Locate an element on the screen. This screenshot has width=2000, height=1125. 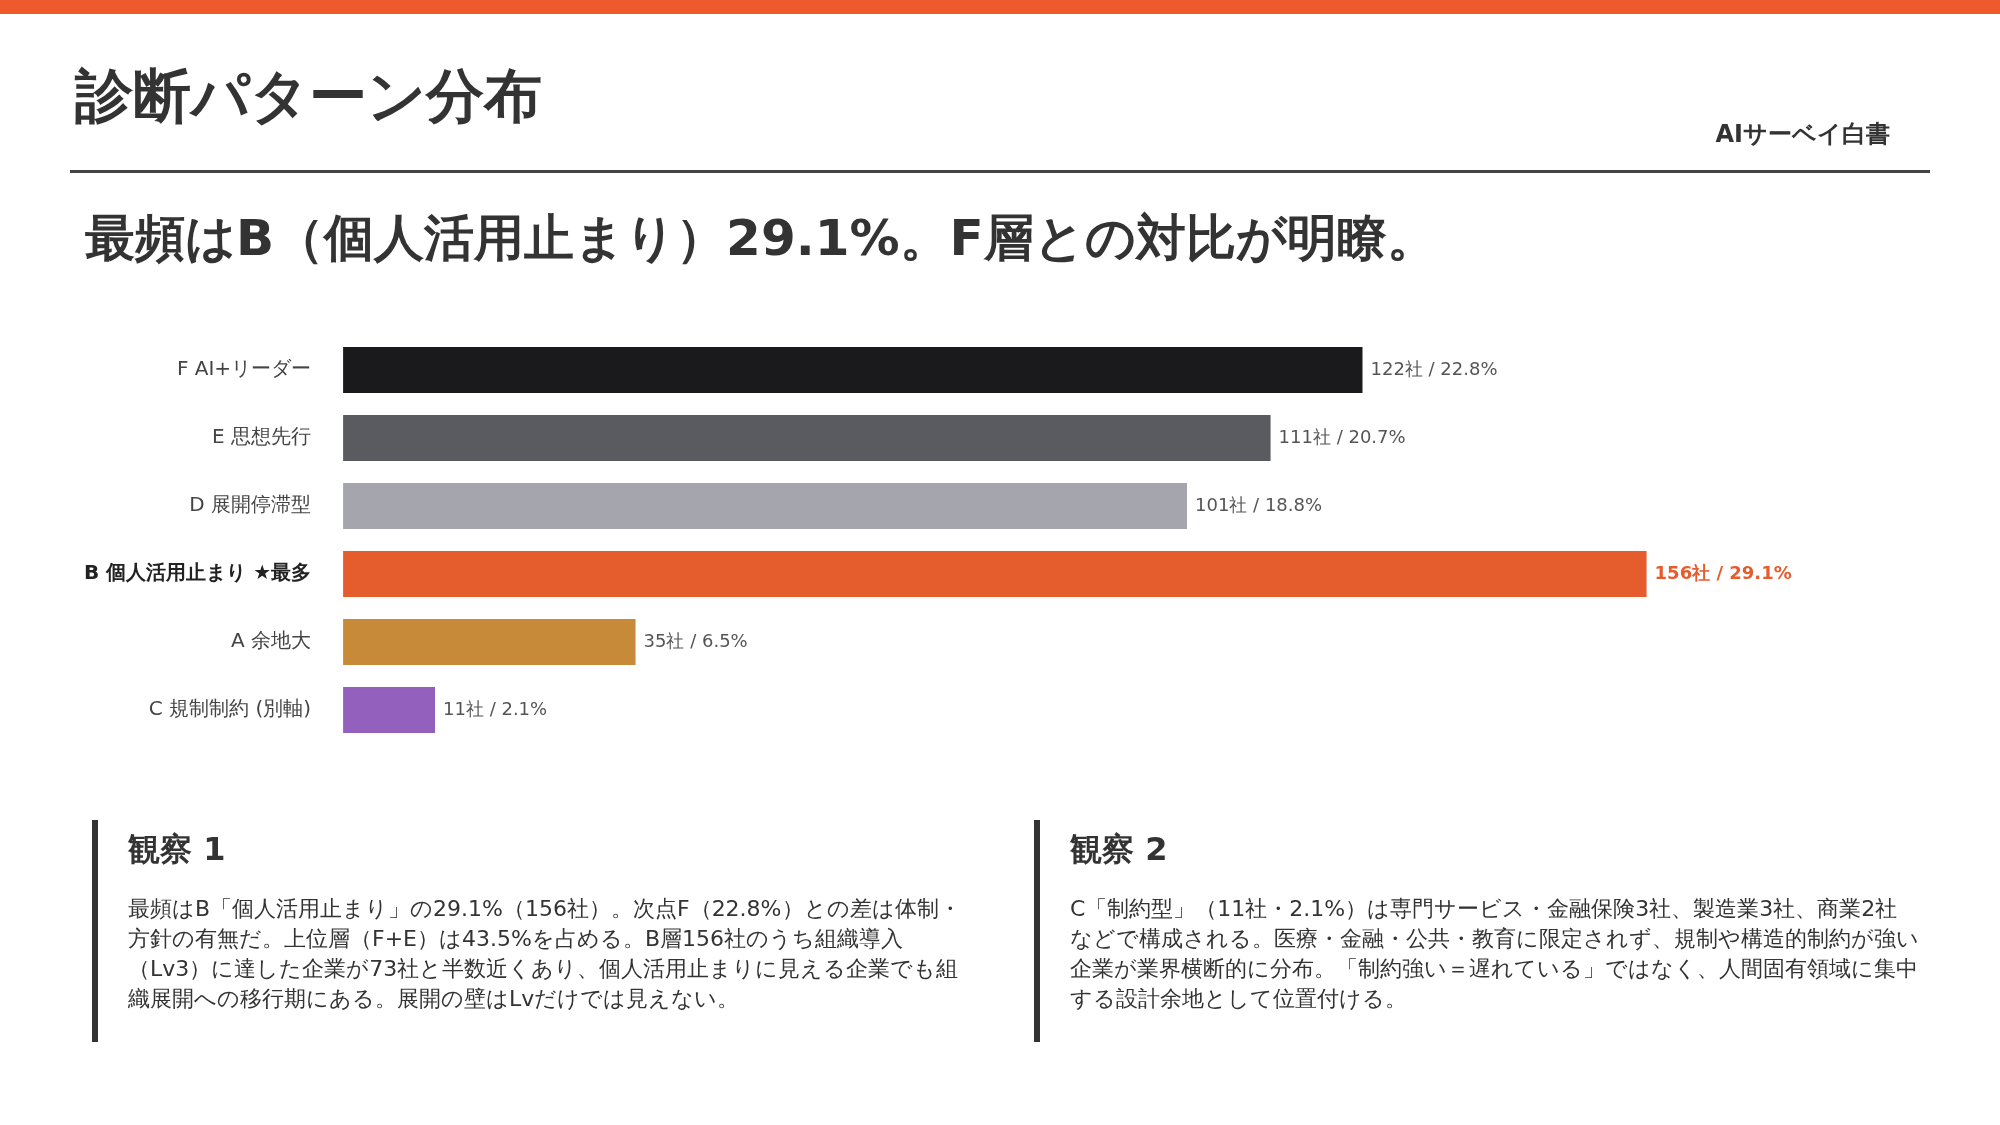
y-tick-label: F AI+リーダー is located at coordinates (244, 368).